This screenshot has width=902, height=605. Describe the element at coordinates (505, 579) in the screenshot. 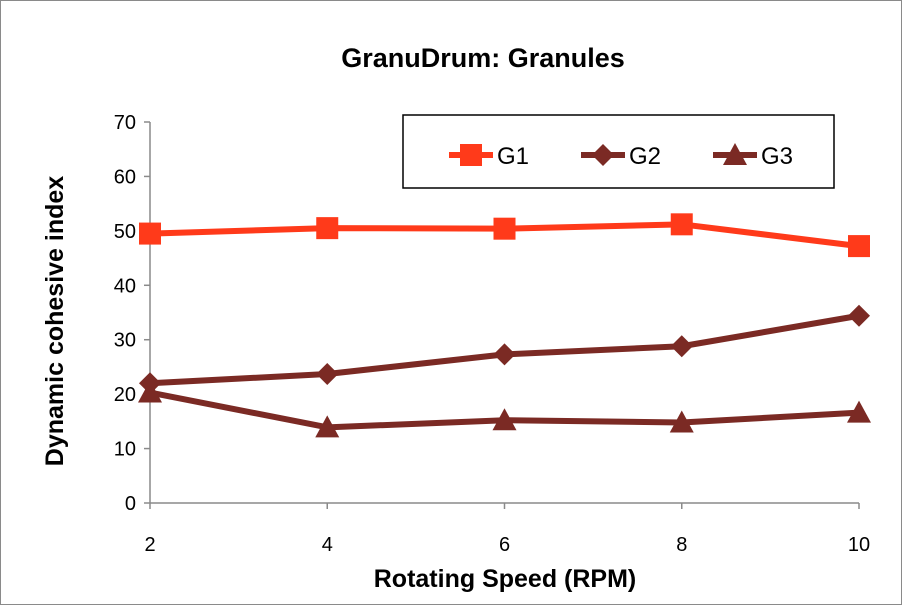

I see `x-axis-label: Rotating Speed (RPM)` at that location.